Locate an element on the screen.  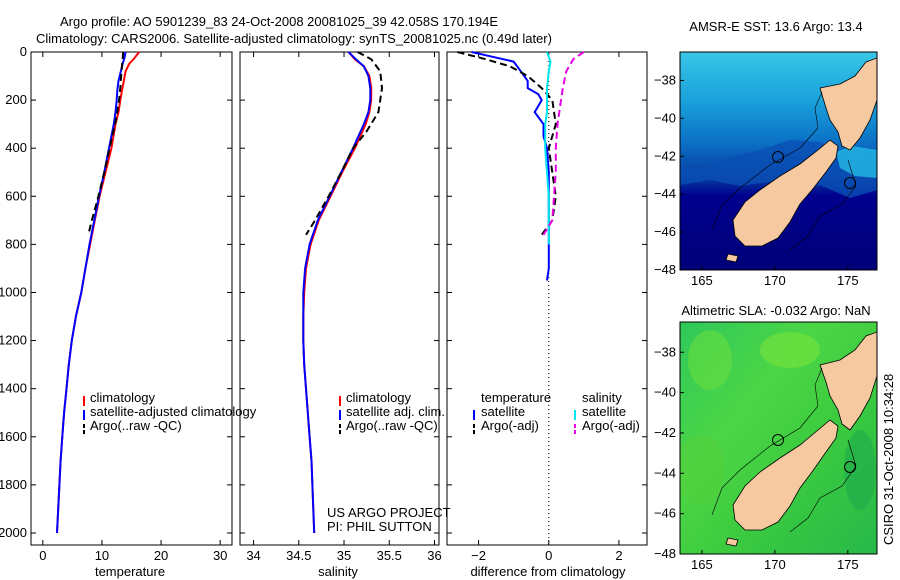
legend-sal-satellite: satellite adj. clim. is located at coordinates (395, 411).